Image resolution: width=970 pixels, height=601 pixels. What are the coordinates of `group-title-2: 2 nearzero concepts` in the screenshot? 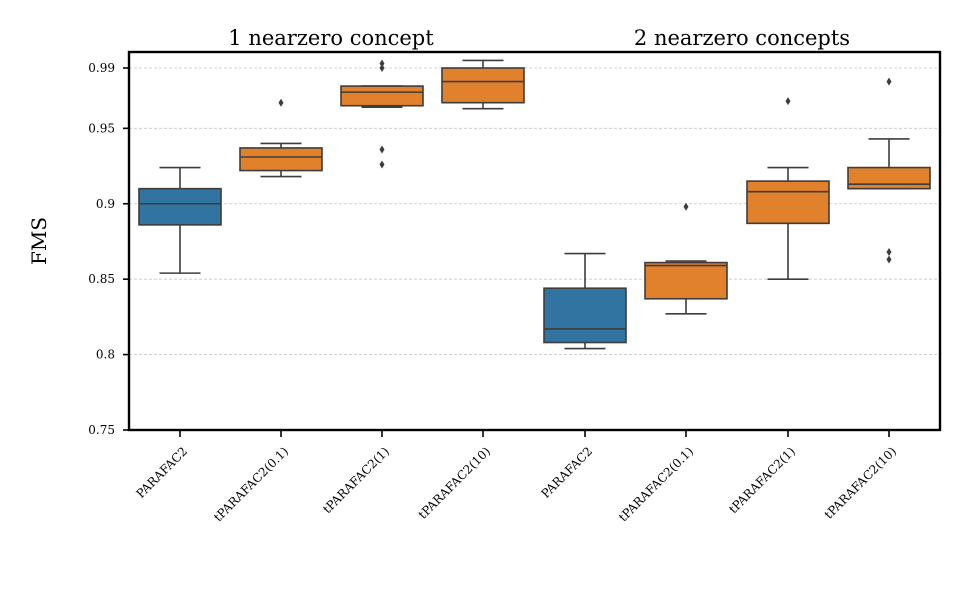 It's located at (742, 38).